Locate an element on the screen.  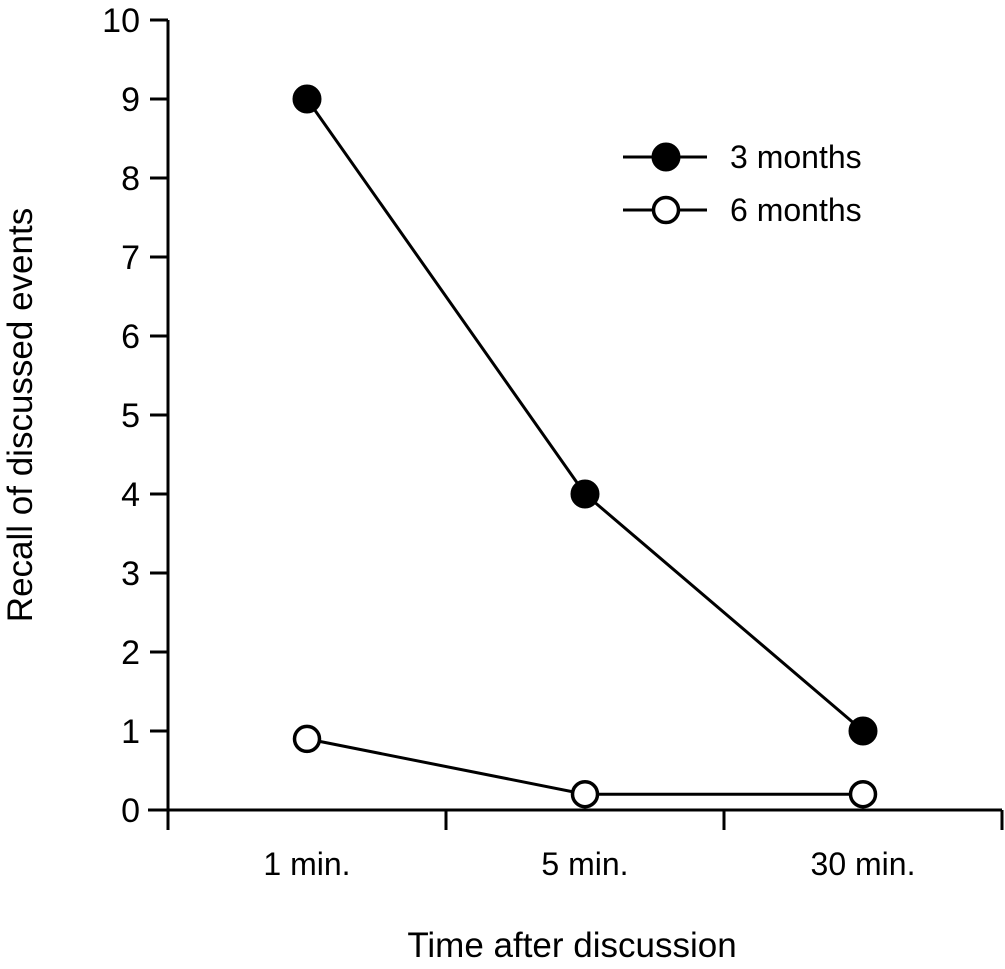
y-tick-label: 8 is located at coordinates (130, 179).